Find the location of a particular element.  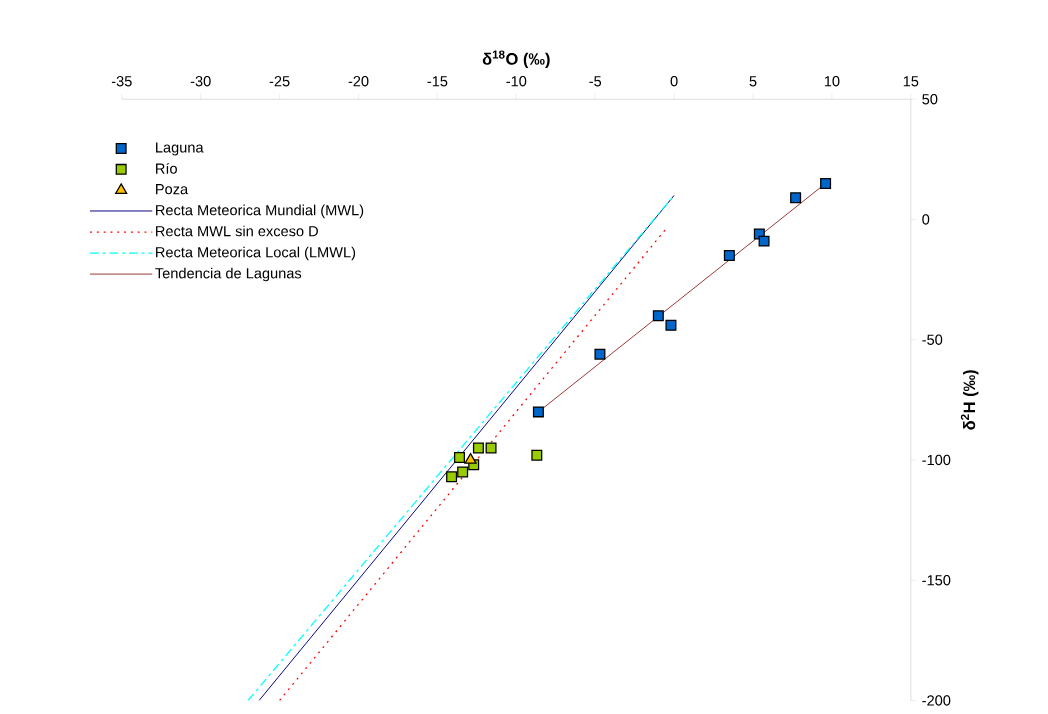

x-tick-label: 10 is located at coordinates (832, 81).